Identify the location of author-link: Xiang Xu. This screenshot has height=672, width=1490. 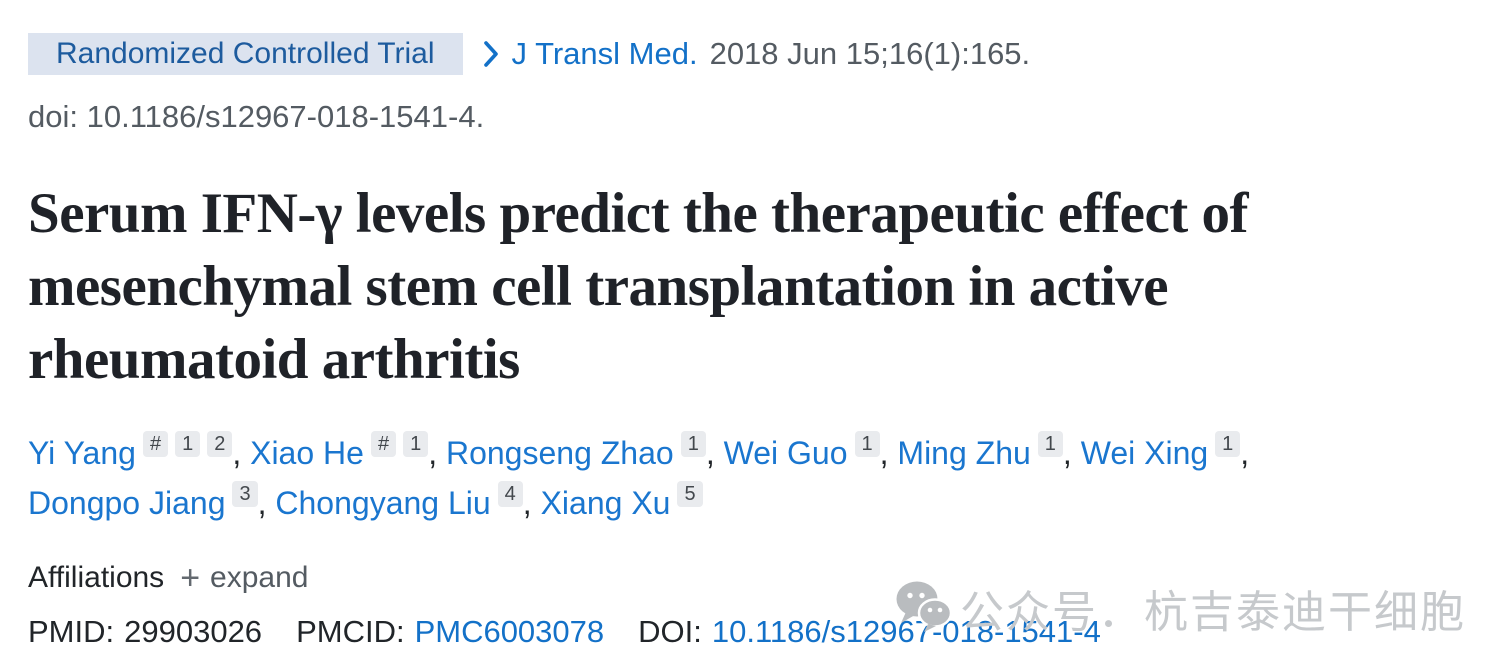
(605, 503).